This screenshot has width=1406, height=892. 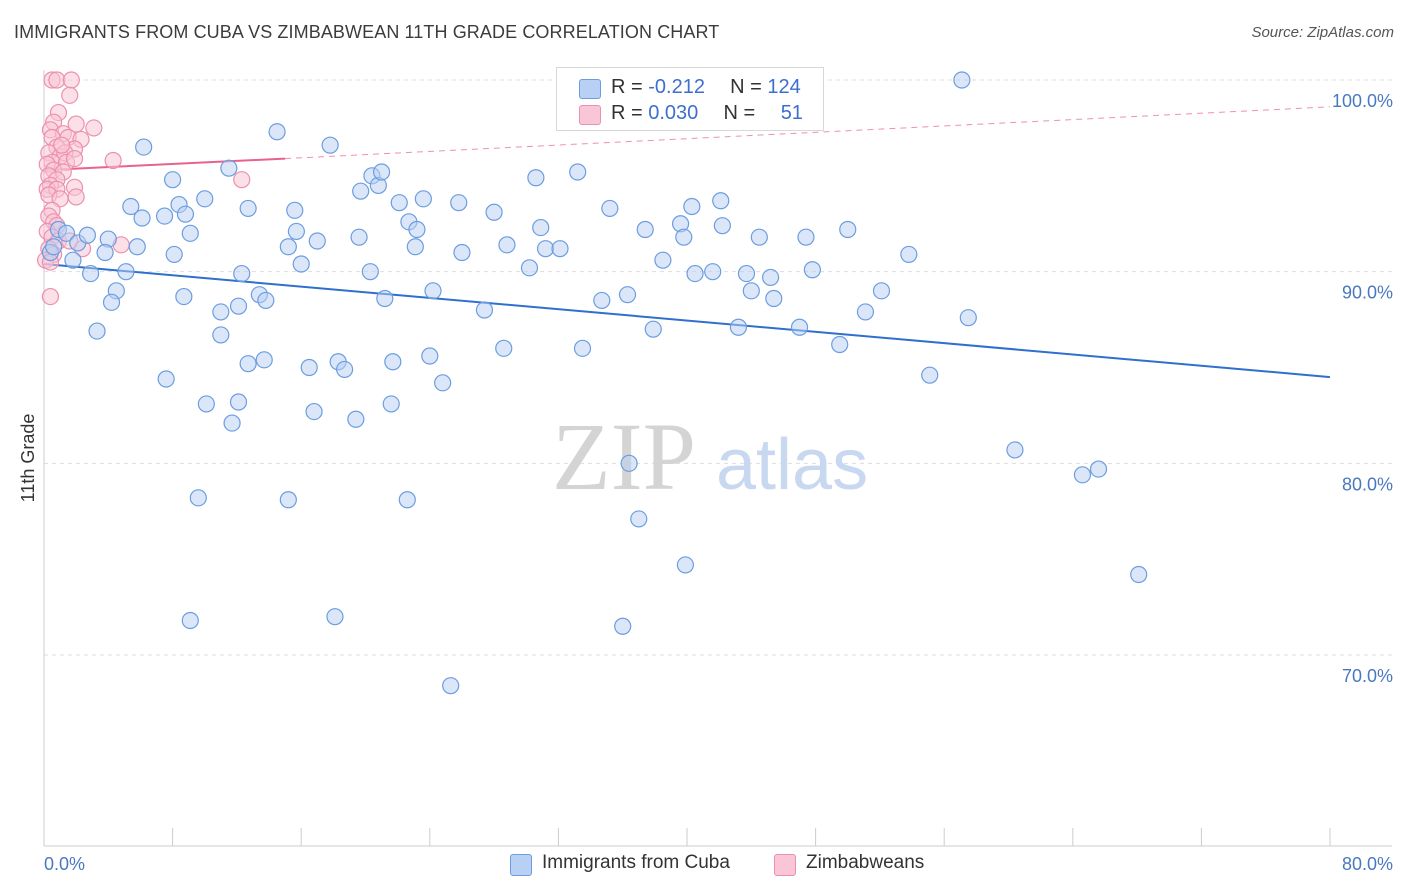 I want to click on legend-zim-label: Zimbabweans, so click(x=865, y=862).